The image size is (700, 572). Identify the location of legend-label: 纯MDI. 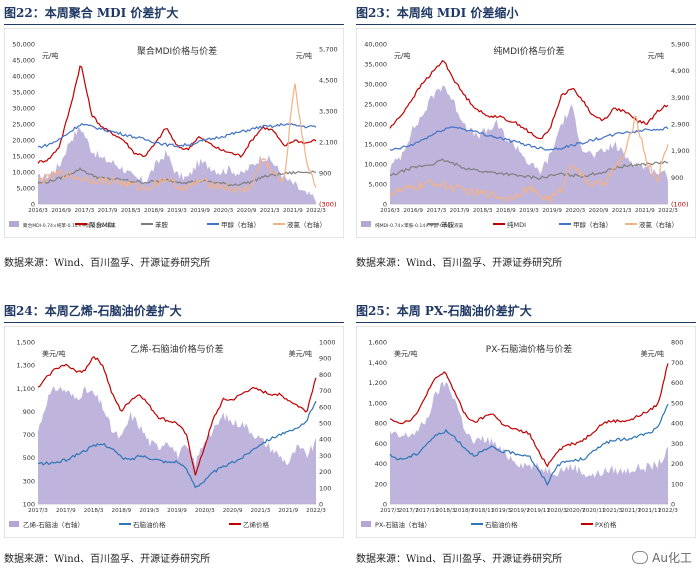
(516, 224).